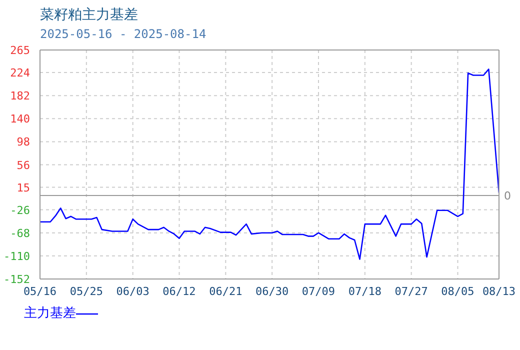  I want to click on y-tick-label: 98, so click(23, 142).